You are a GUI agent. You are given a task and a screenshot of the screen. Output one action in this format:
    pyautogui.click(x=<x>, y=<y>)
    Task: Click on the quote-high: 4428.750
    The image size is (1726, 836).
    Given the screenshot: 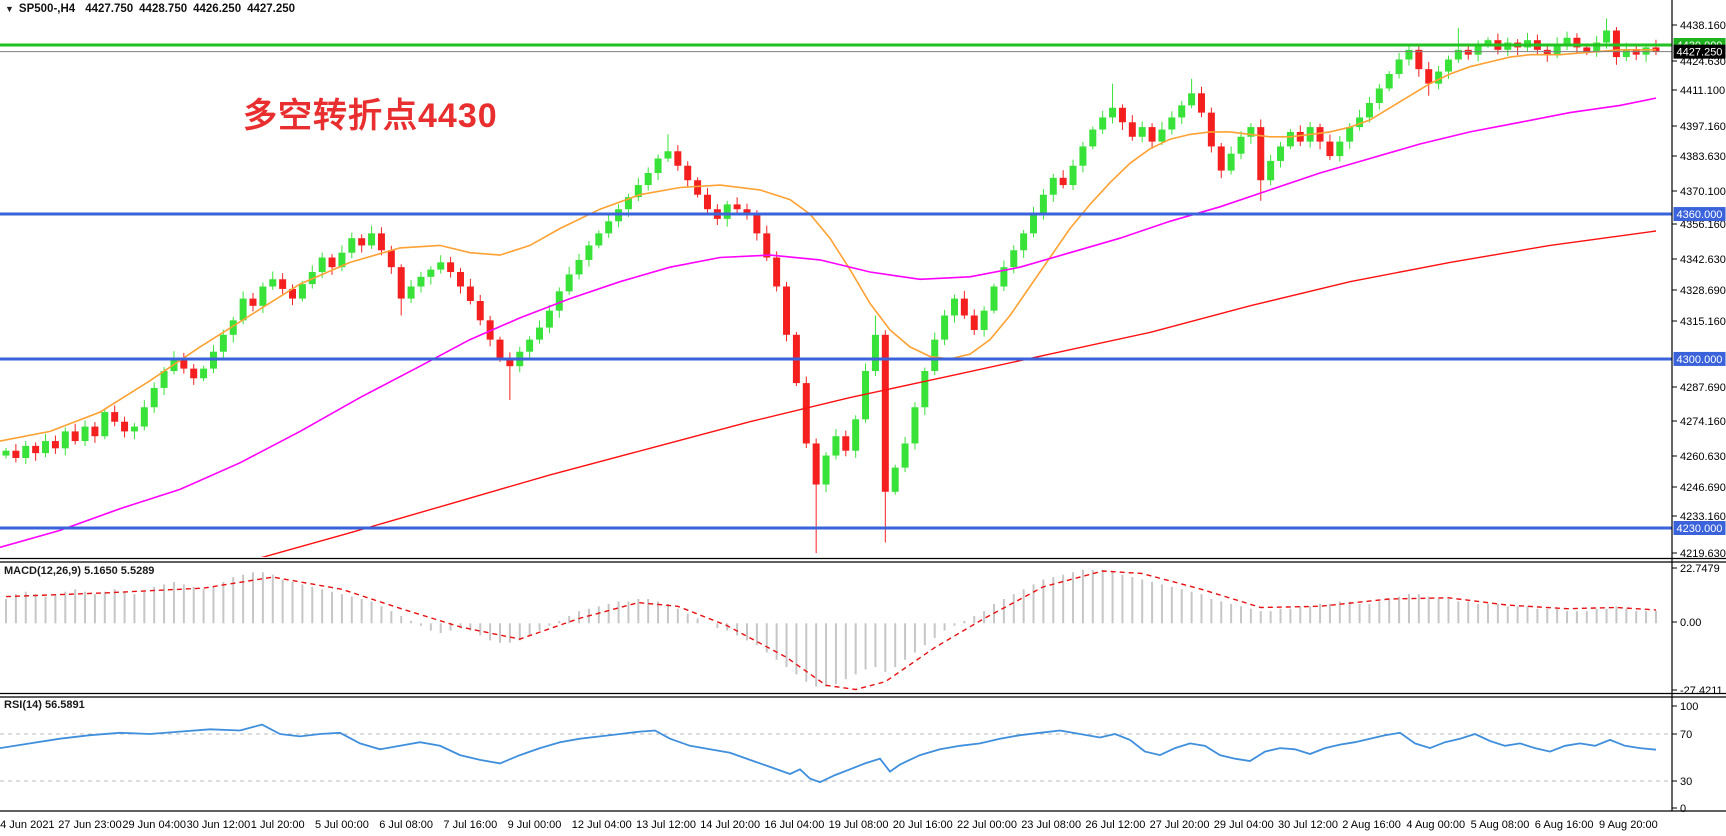 What is the action you would take?
    pyautogui.click(x=163, y=9)
    